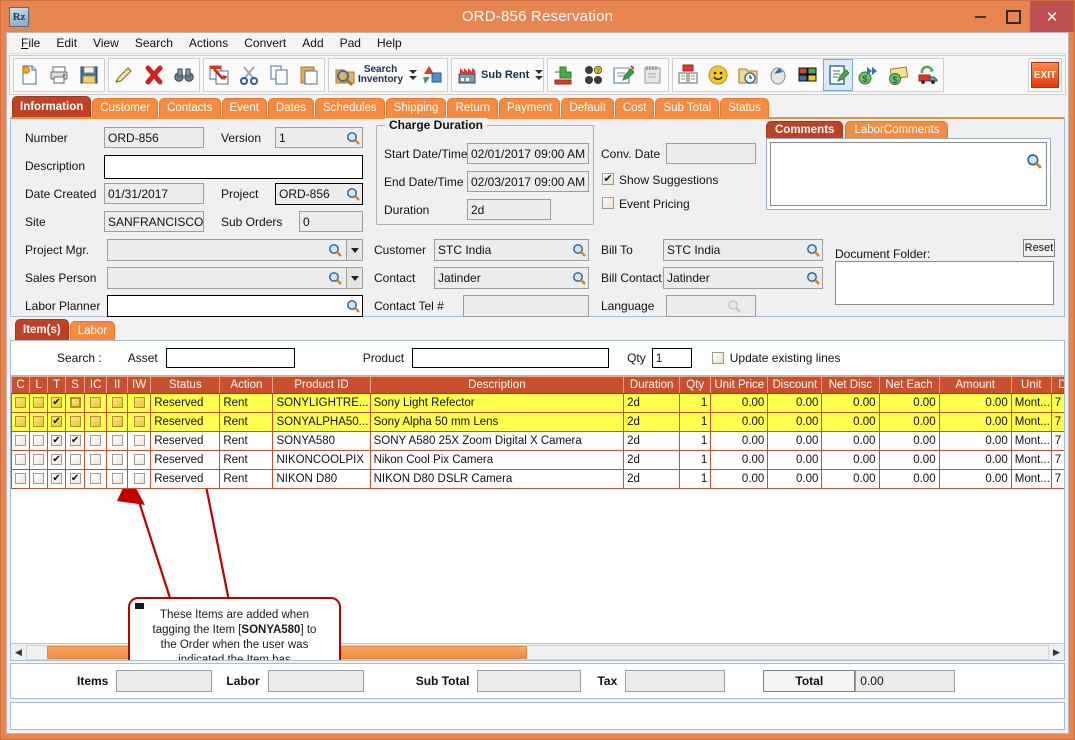 Image resolution: width=1075 pixels, height=740 pixels. I want to click on cell-product_id: NIKON D80, so click(321, 479).